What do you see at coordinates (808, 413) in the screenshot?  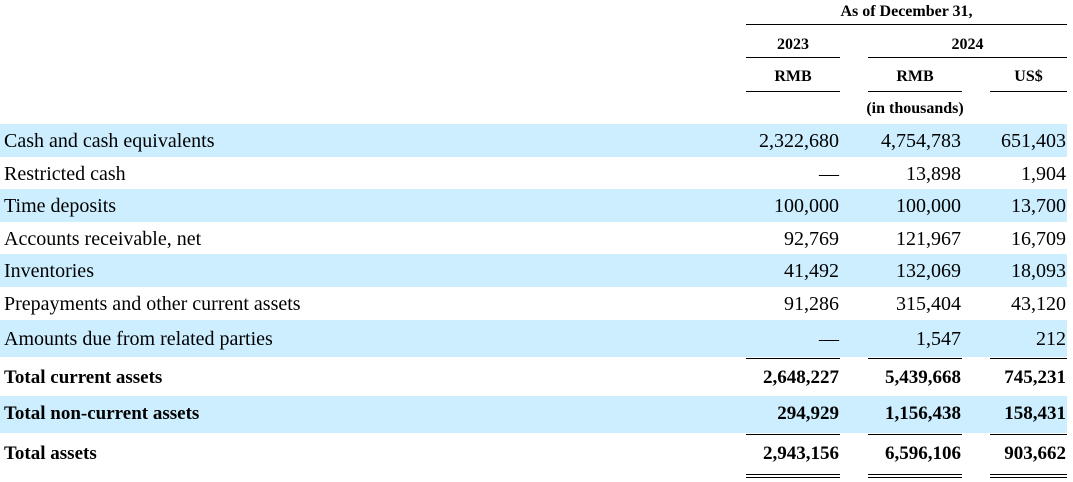 I see `value-2023: 294,929` at bounding box center [808, 413].